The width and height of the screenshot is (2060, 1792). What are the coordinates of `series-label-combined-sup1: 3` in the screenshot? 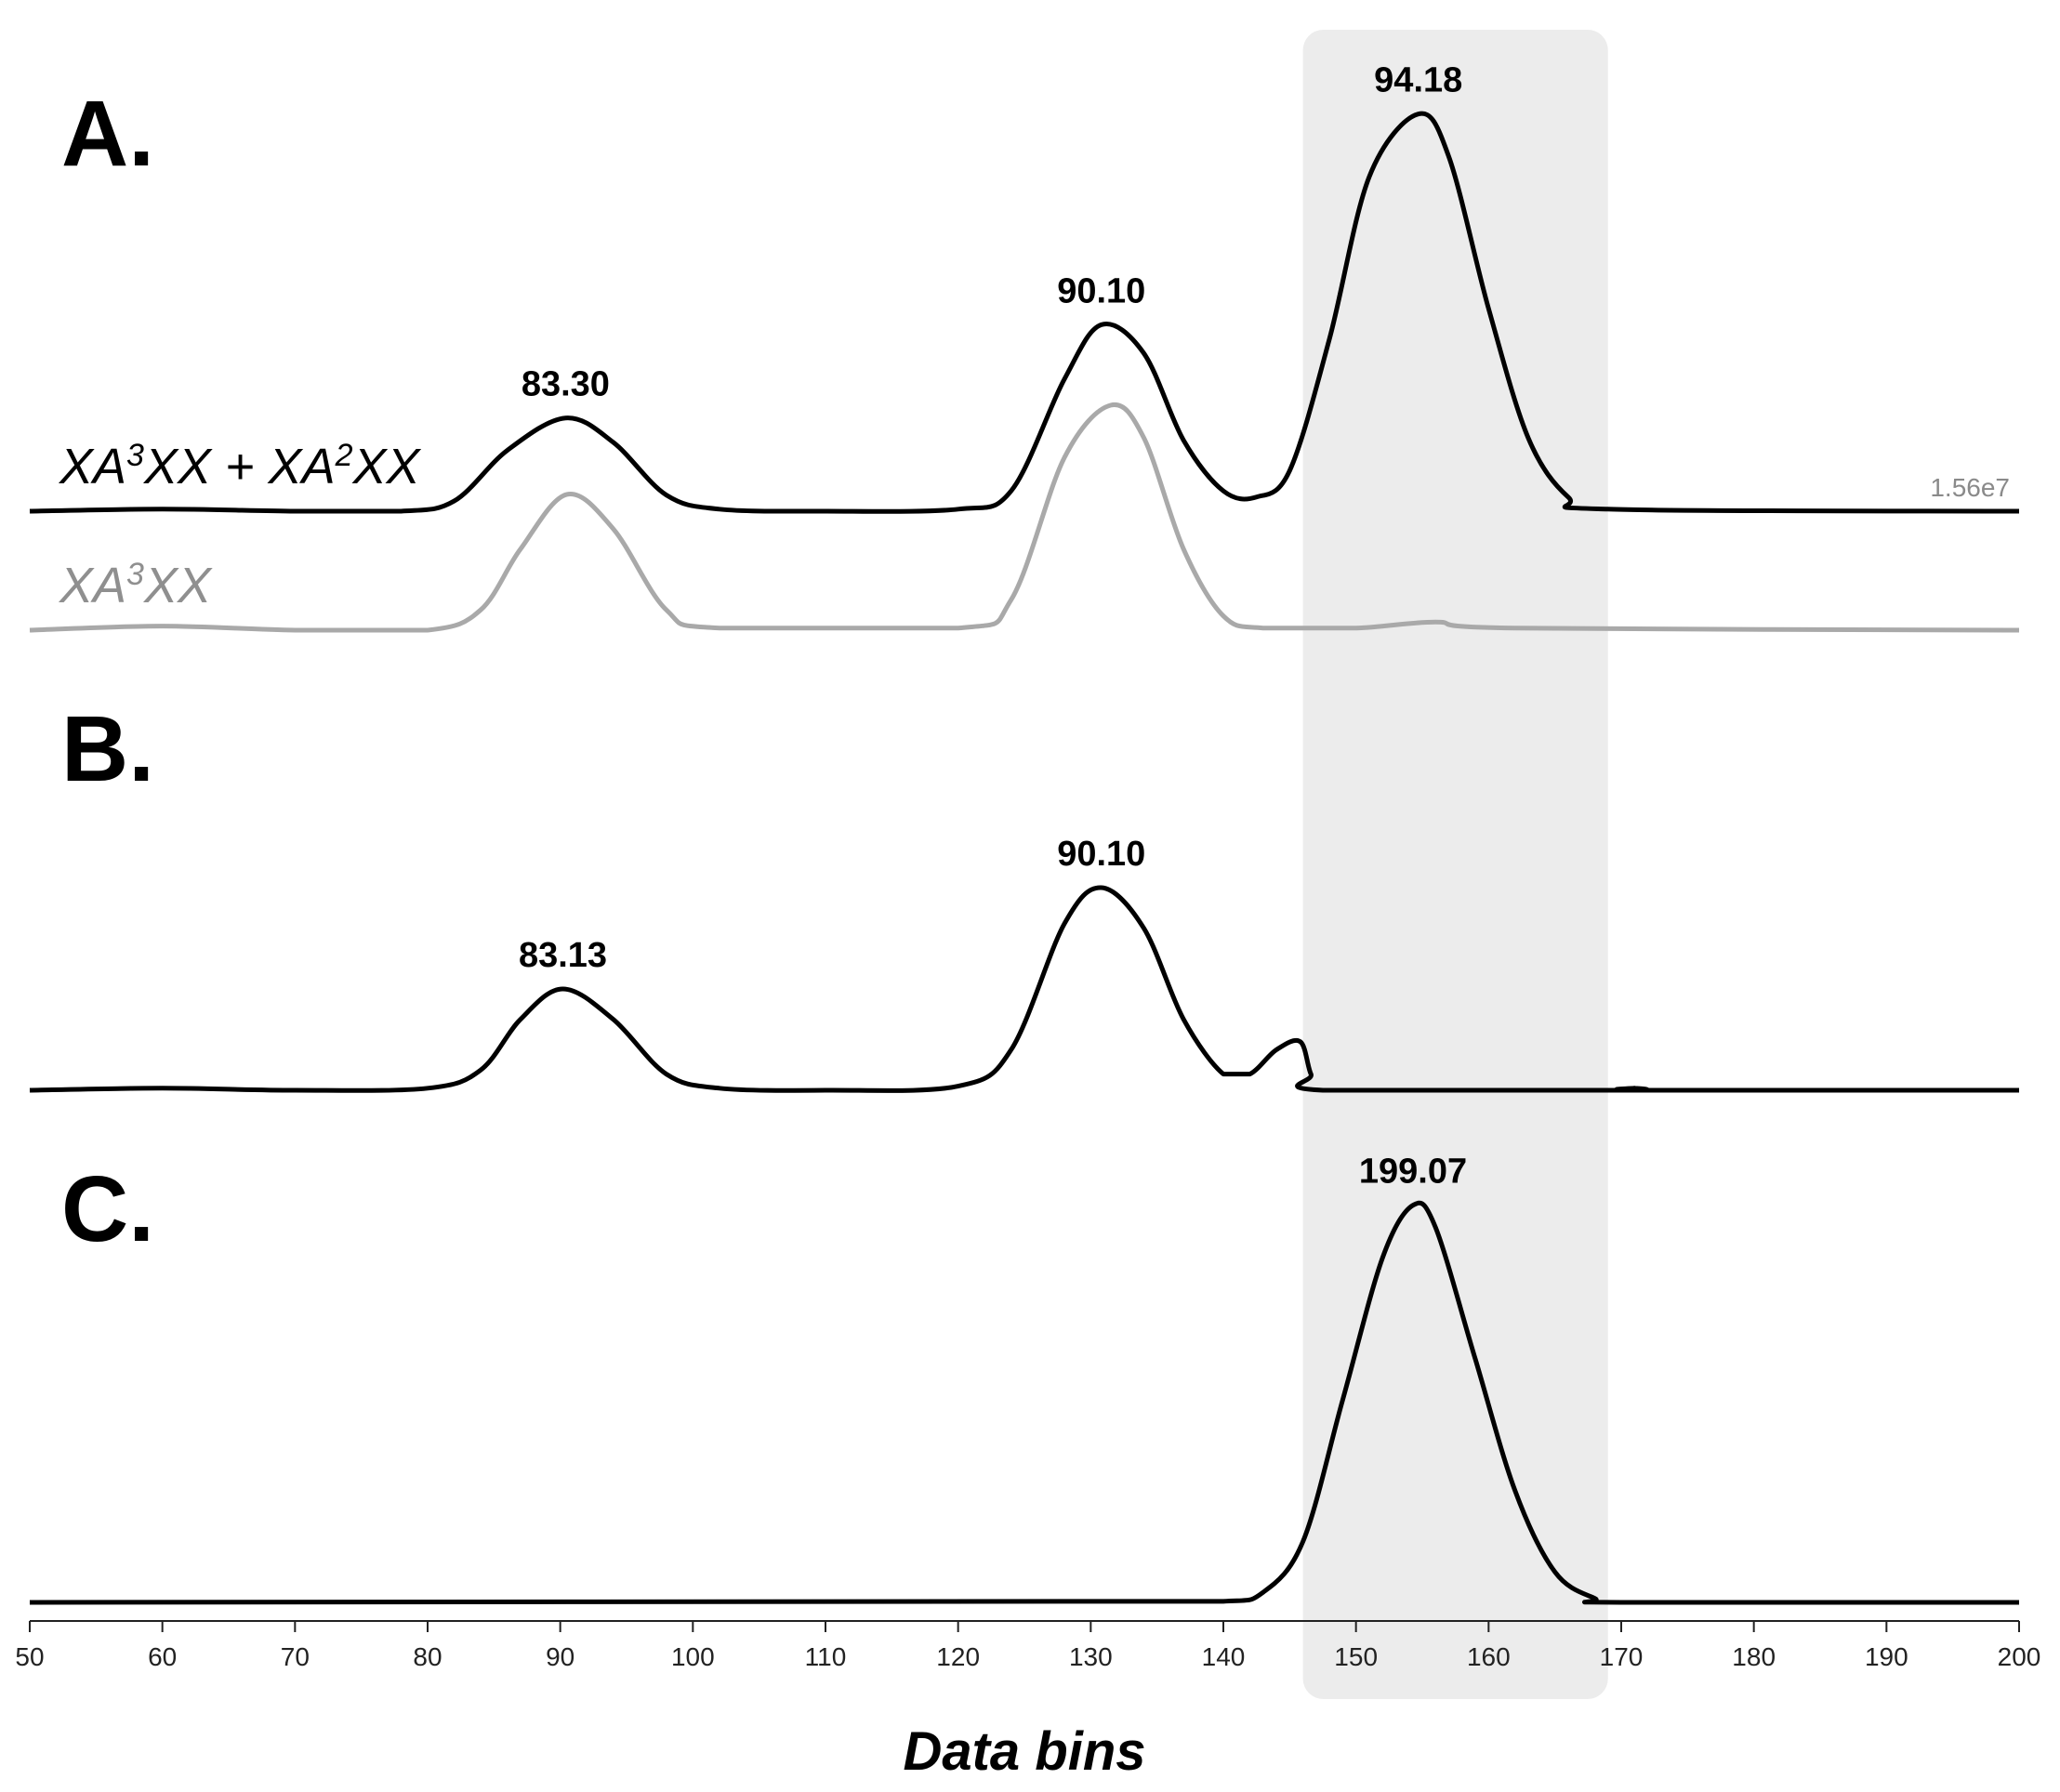 It's located at (135, 456).